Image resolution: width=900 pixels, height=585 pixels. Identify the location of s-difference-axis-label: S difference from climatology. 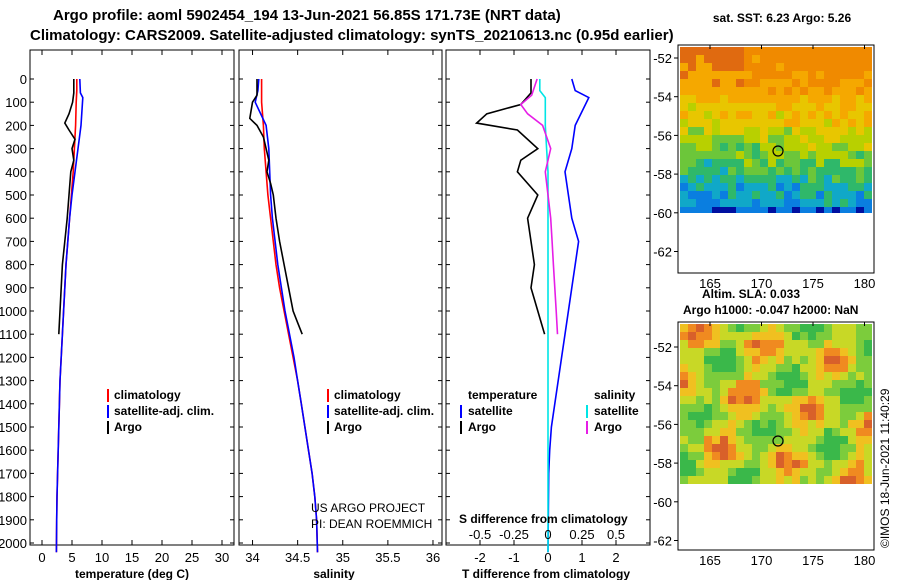
(543, 519).